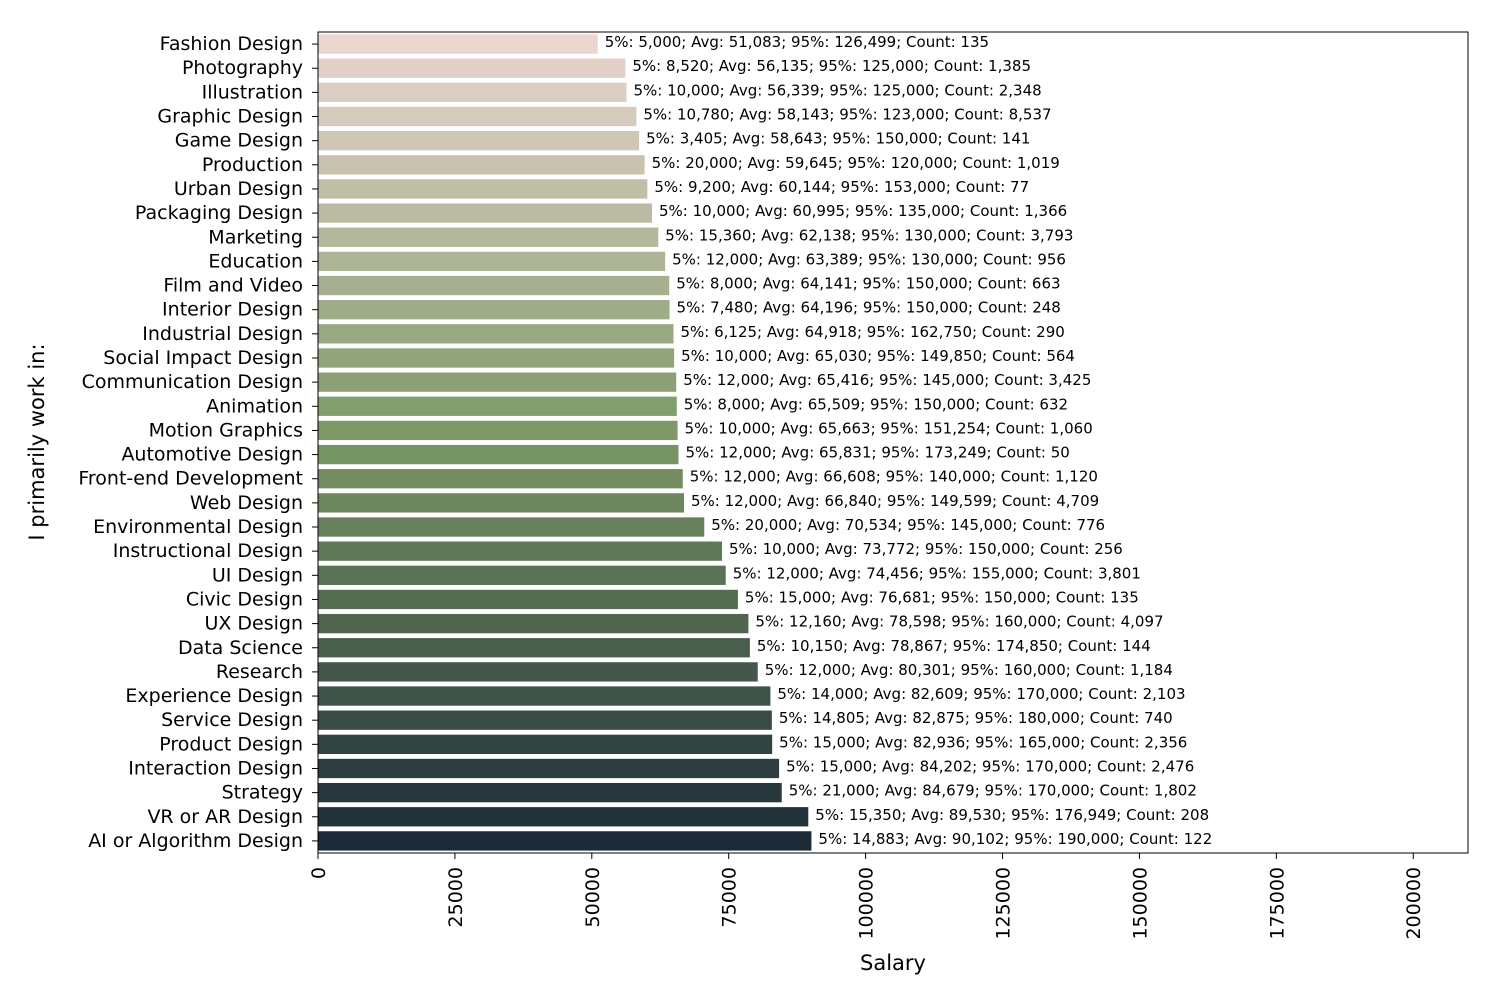 This screenshot has width=1500, height=1000. I want to click on category-label: Urban Design, so click(238, 189).